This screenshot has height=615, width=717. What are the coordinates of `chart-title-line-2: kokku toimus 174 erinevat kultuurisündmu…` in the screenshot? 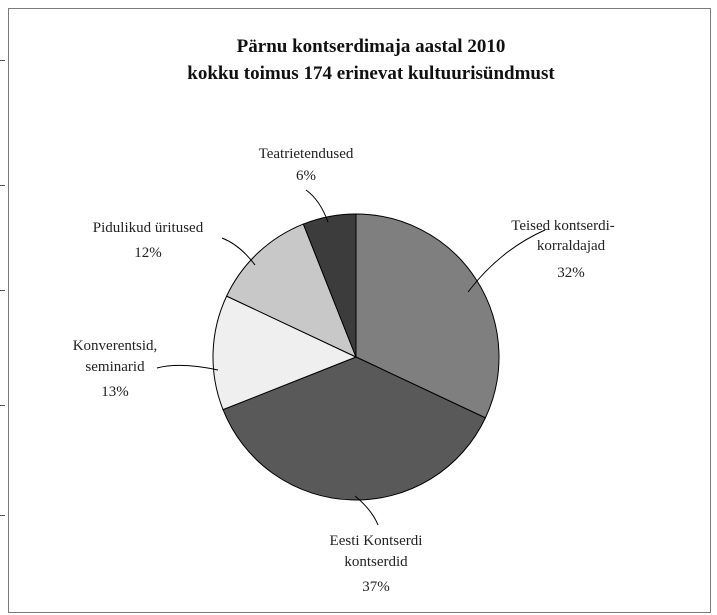 It's located at (371, 73).